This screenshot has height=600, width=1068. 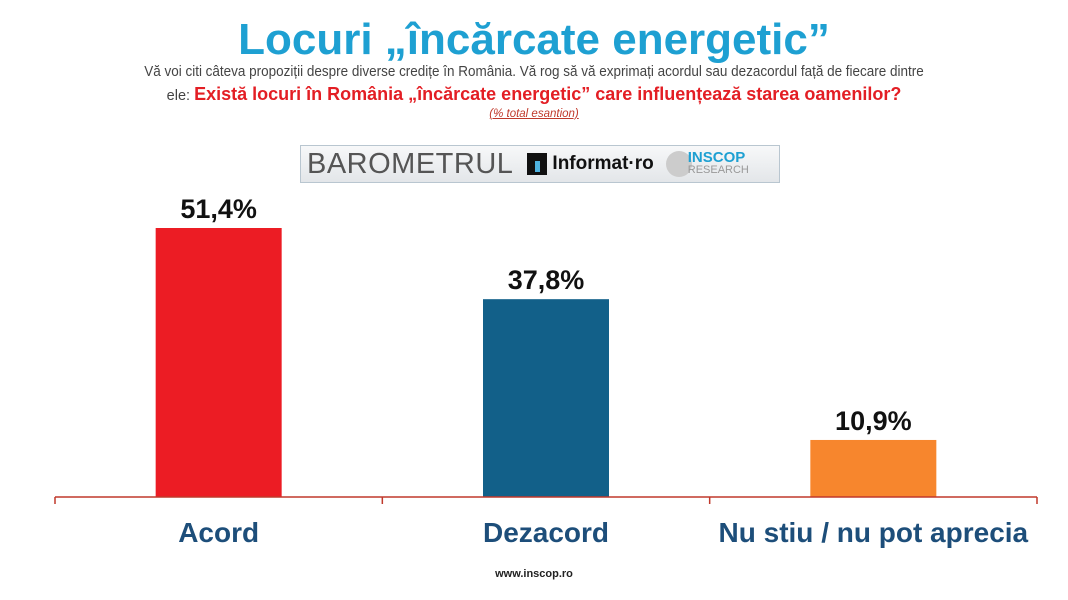 I want to click on inscop-label: INSCOP, so click(x=716, y=157).